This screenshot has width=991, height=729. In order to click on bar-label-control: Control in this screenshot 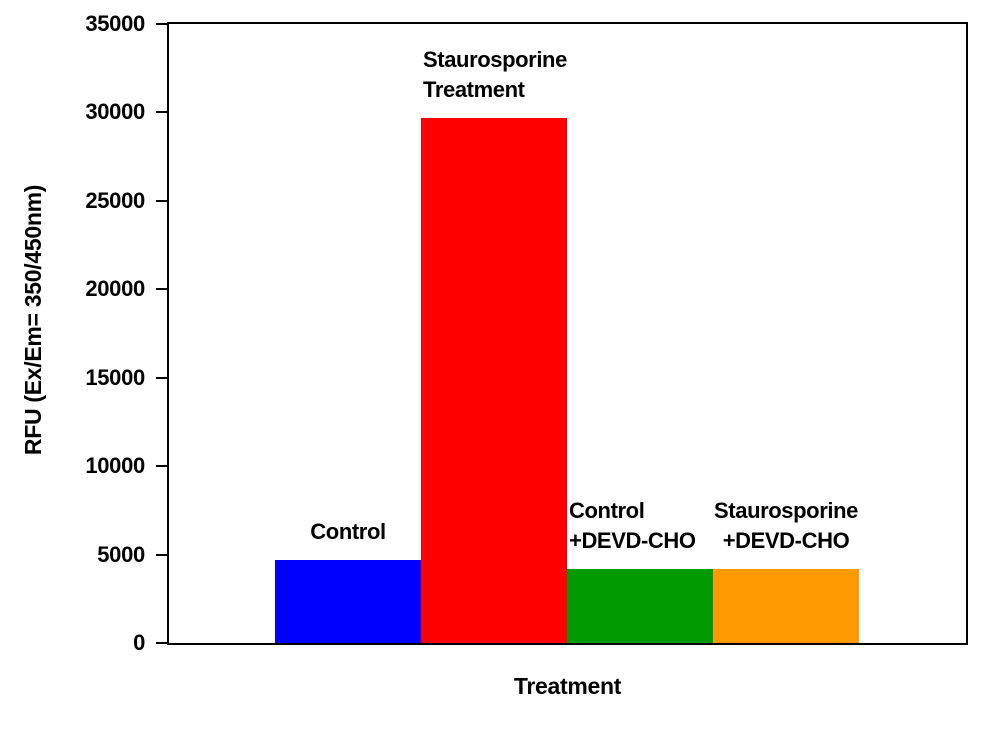, I will do `click(348, 532)`.